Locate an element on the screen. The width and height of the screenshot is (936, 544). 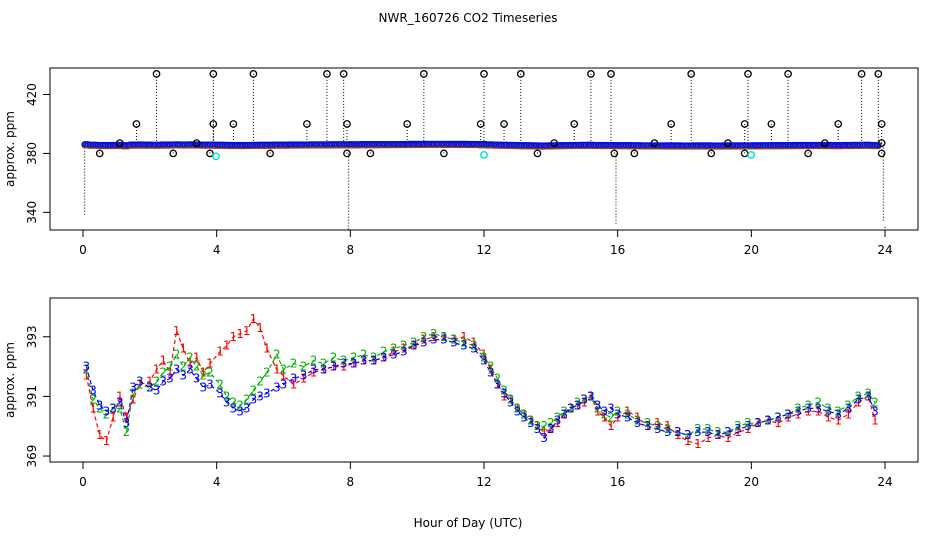
top-y-tick-label: 420 is located at coordinates (32, 94).